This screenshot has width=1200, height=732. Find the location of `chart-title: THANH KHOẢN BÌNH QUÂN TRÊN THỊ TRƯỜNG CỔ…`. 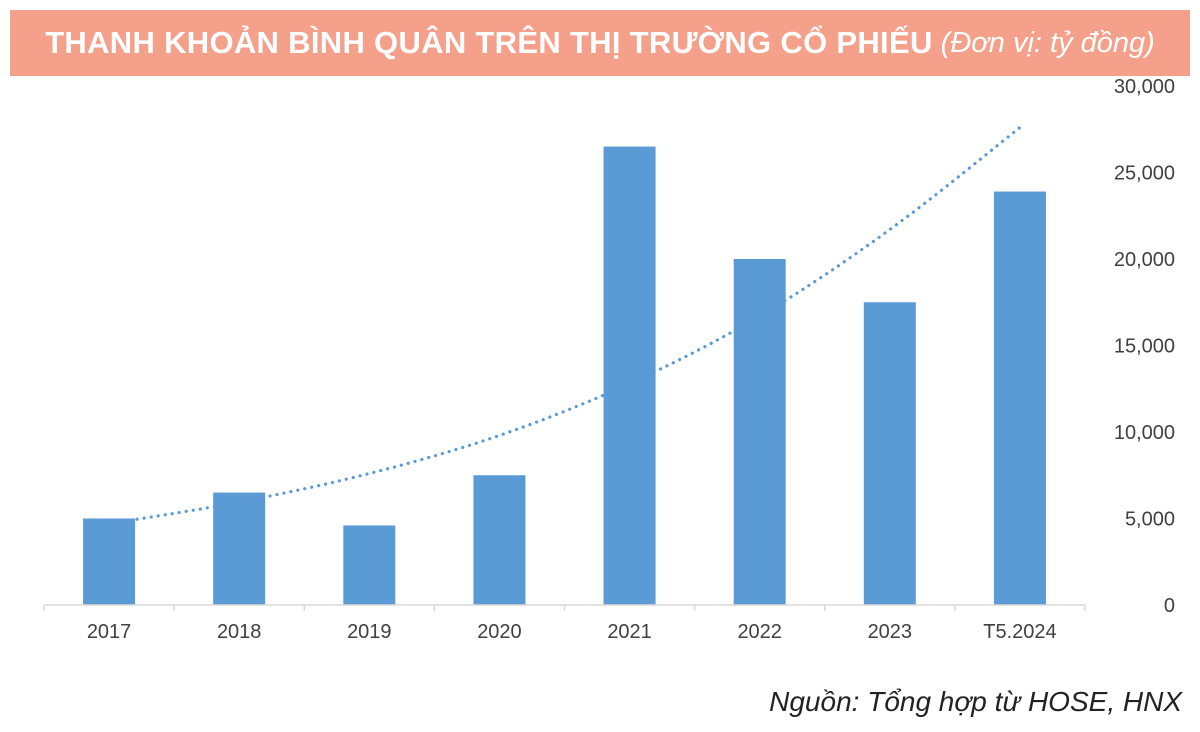

chart-title: THANH KHOẢN BÌNH QUÂN TRÊN THỊ TRƯỜNG CỔ… is located at coordinates (489, 42).